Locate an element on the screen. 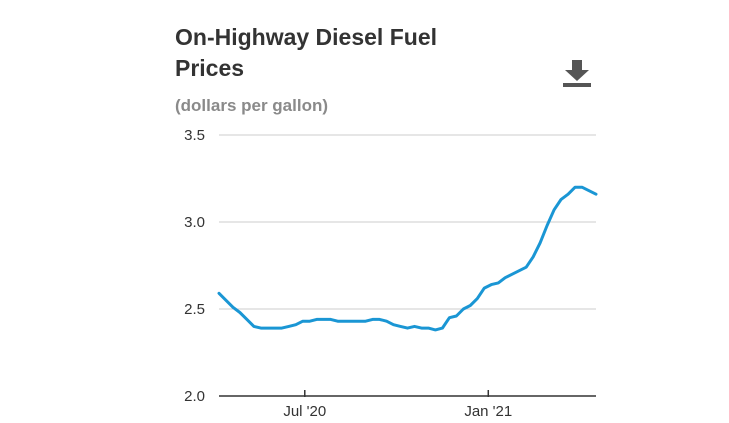 Image resolution: width=729 pixels, height=423 pixels. download-button is located at coordinates (577, 73).